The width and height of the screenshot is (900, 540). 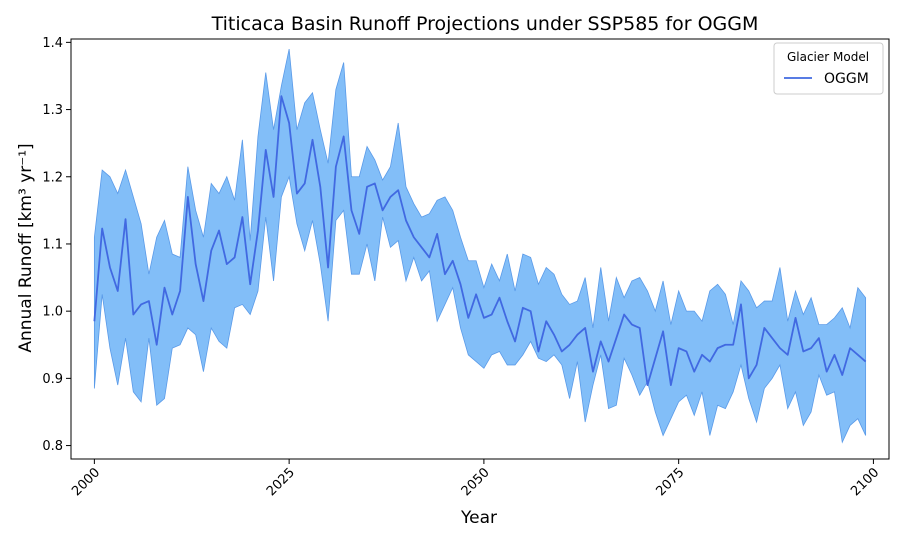 I want to click on x-tick-label-2000: 2000, so click(x=86, y=482).